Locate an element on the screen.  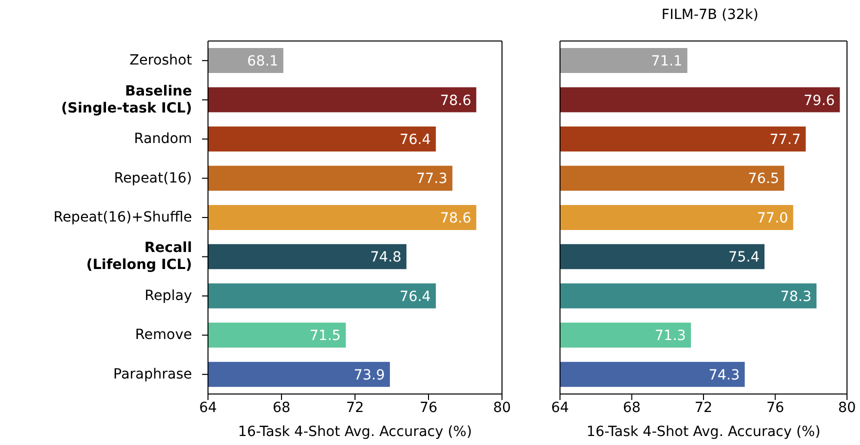
data-label: 71.1 is located at coordinates (666, 62).